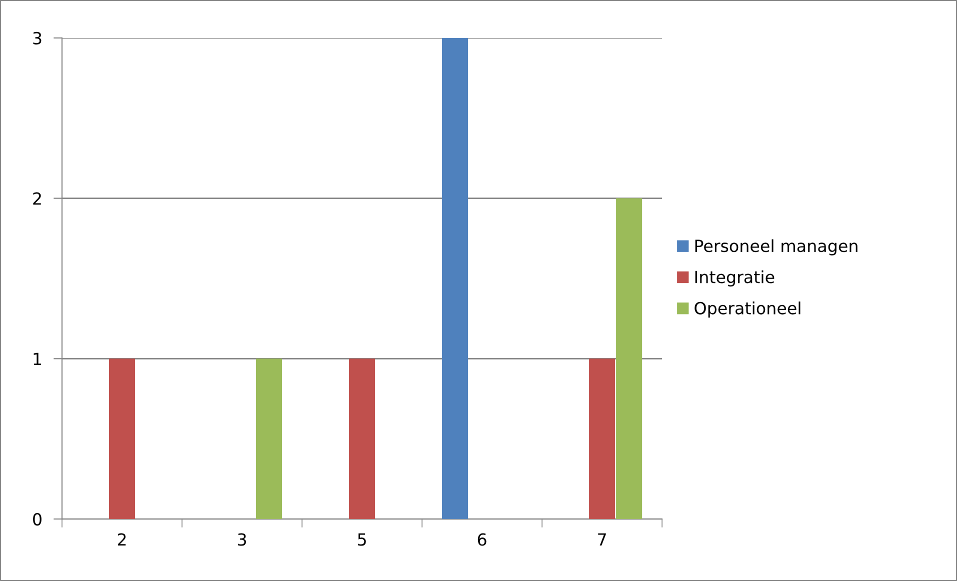 The width and height of the screenshot is (957, 581). I want to click on y-tick-label: 0, so click(37, 519).